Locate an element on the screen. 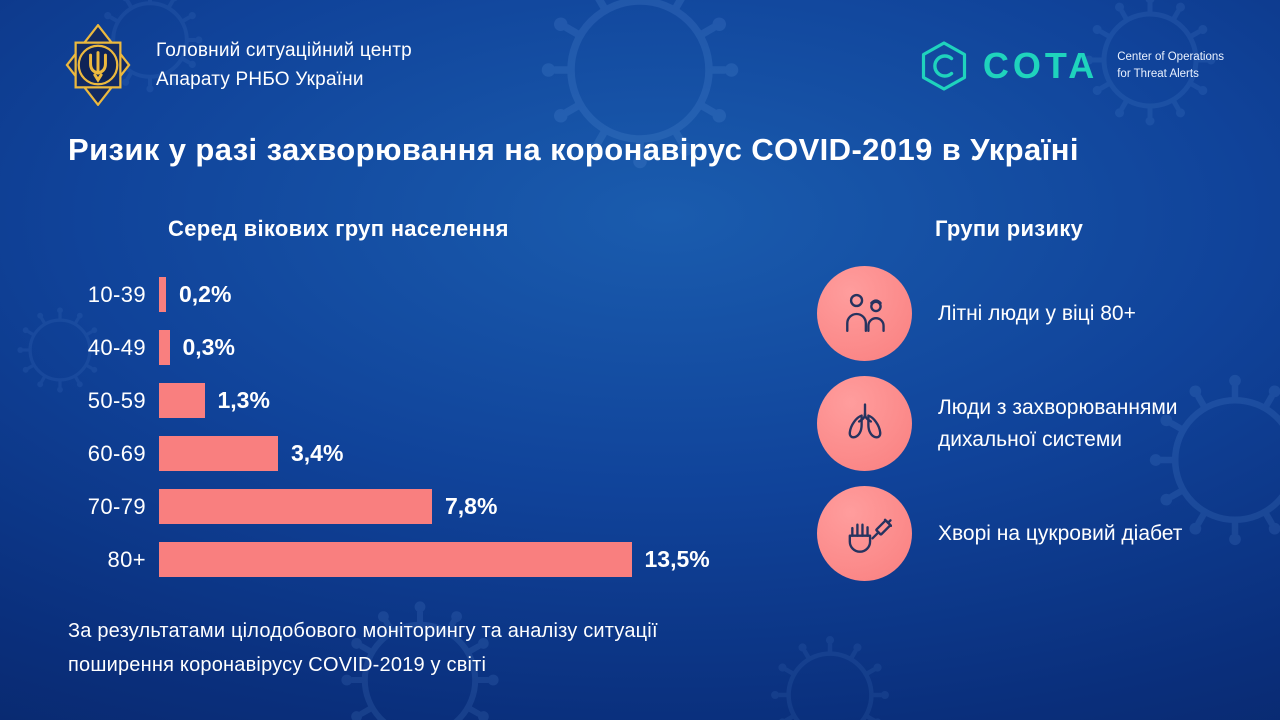 The width and height of the screenshot is (1280, 720). chart-row: 70-79 7,8% is located at coordinates (385, 506).